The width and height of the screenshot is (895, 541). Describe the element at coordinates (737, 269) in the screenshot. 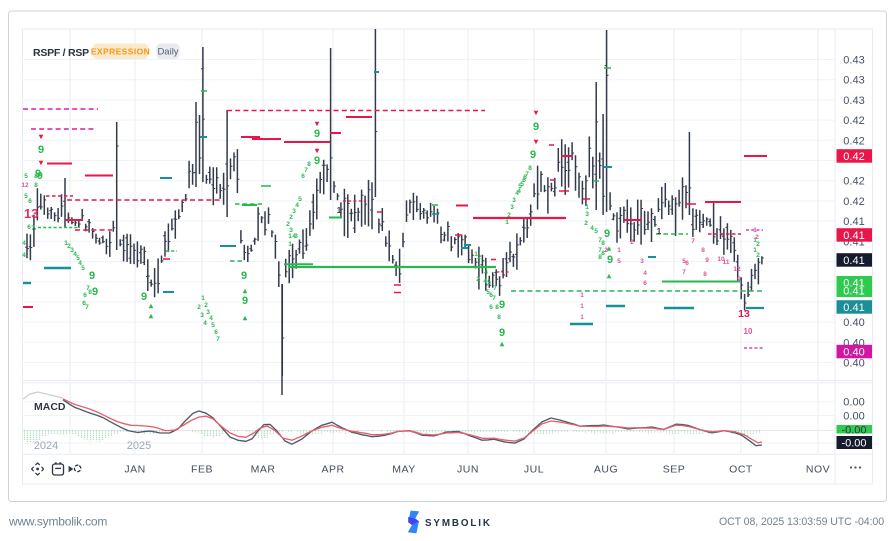

I see `svg-text: 12` at that location.